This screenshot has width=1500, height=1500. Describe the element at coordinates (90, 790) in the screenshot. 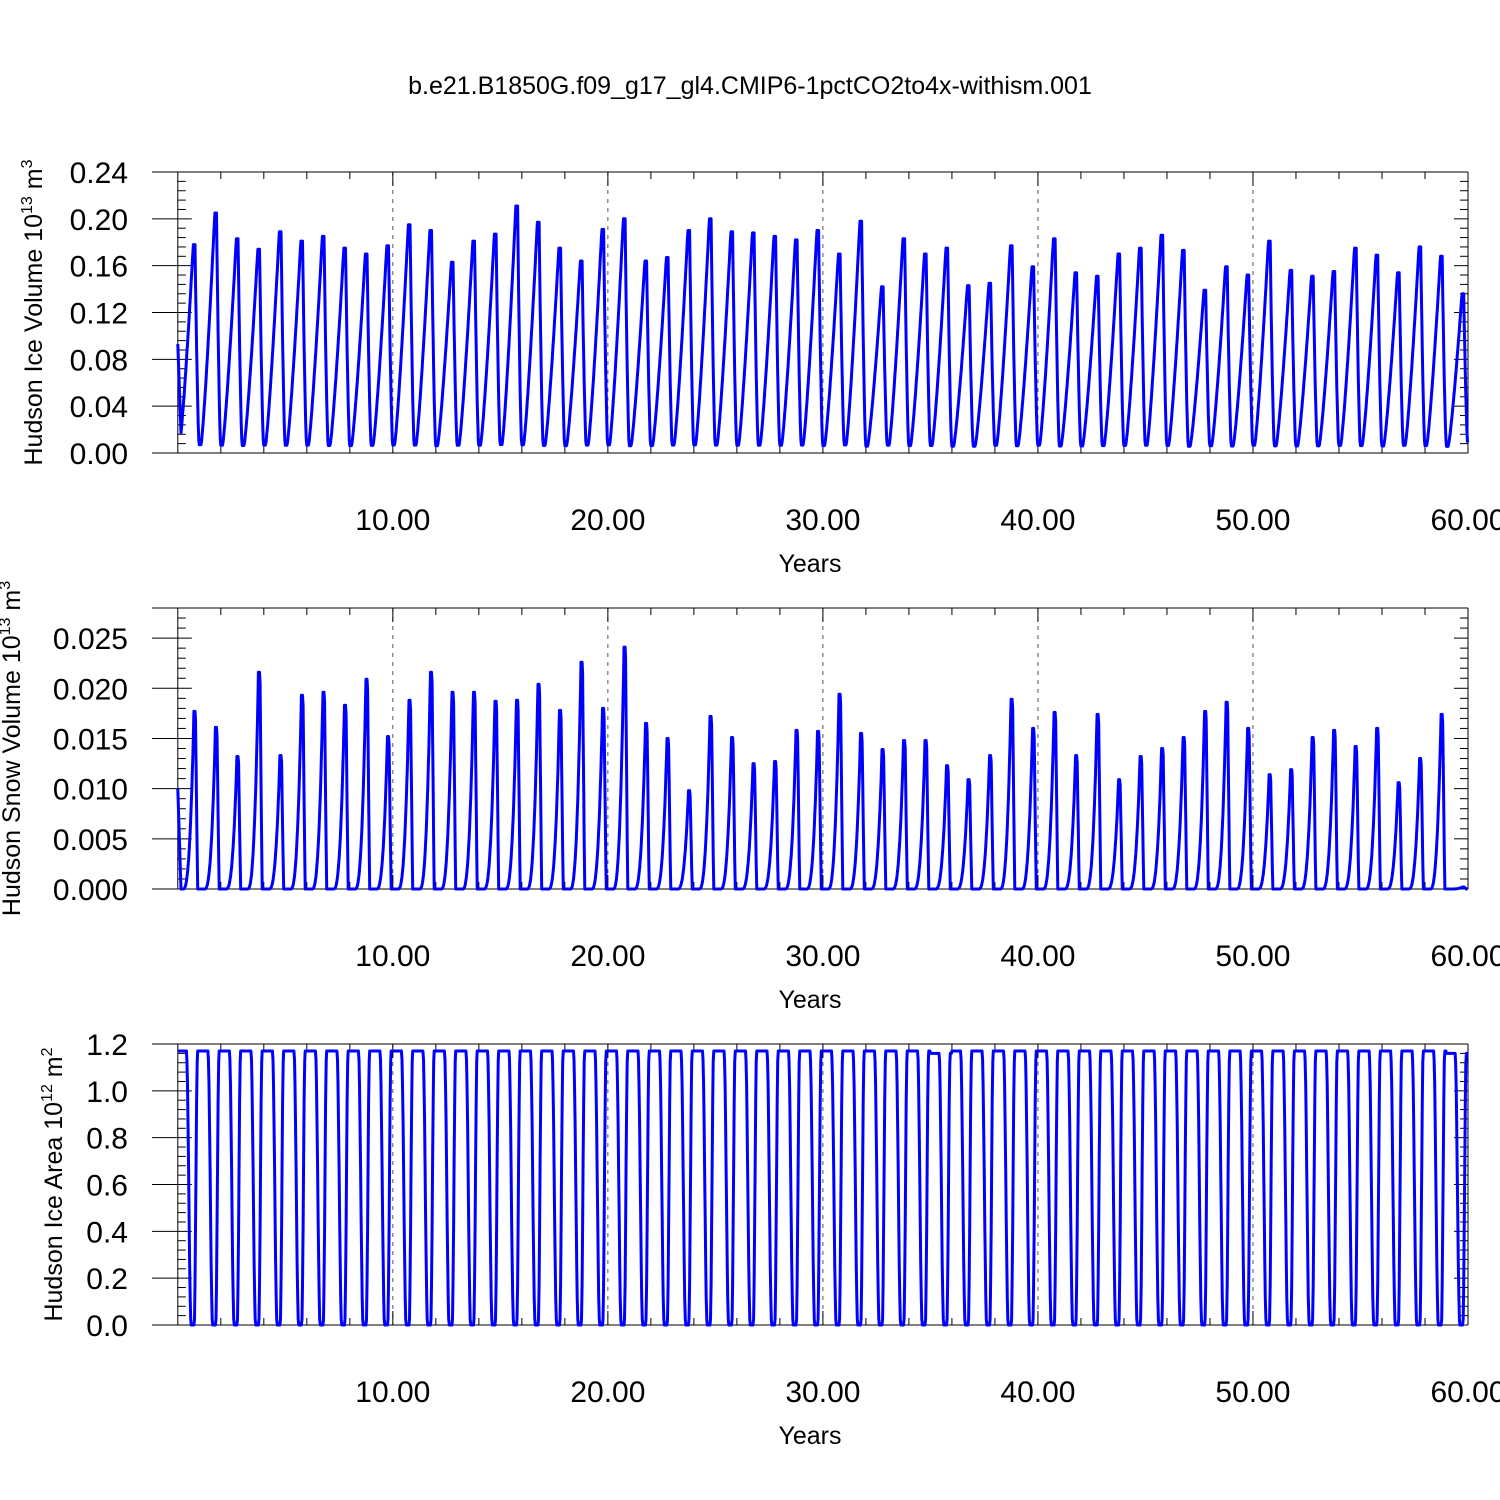

I see `y-tick-label: 0.010` at that location.